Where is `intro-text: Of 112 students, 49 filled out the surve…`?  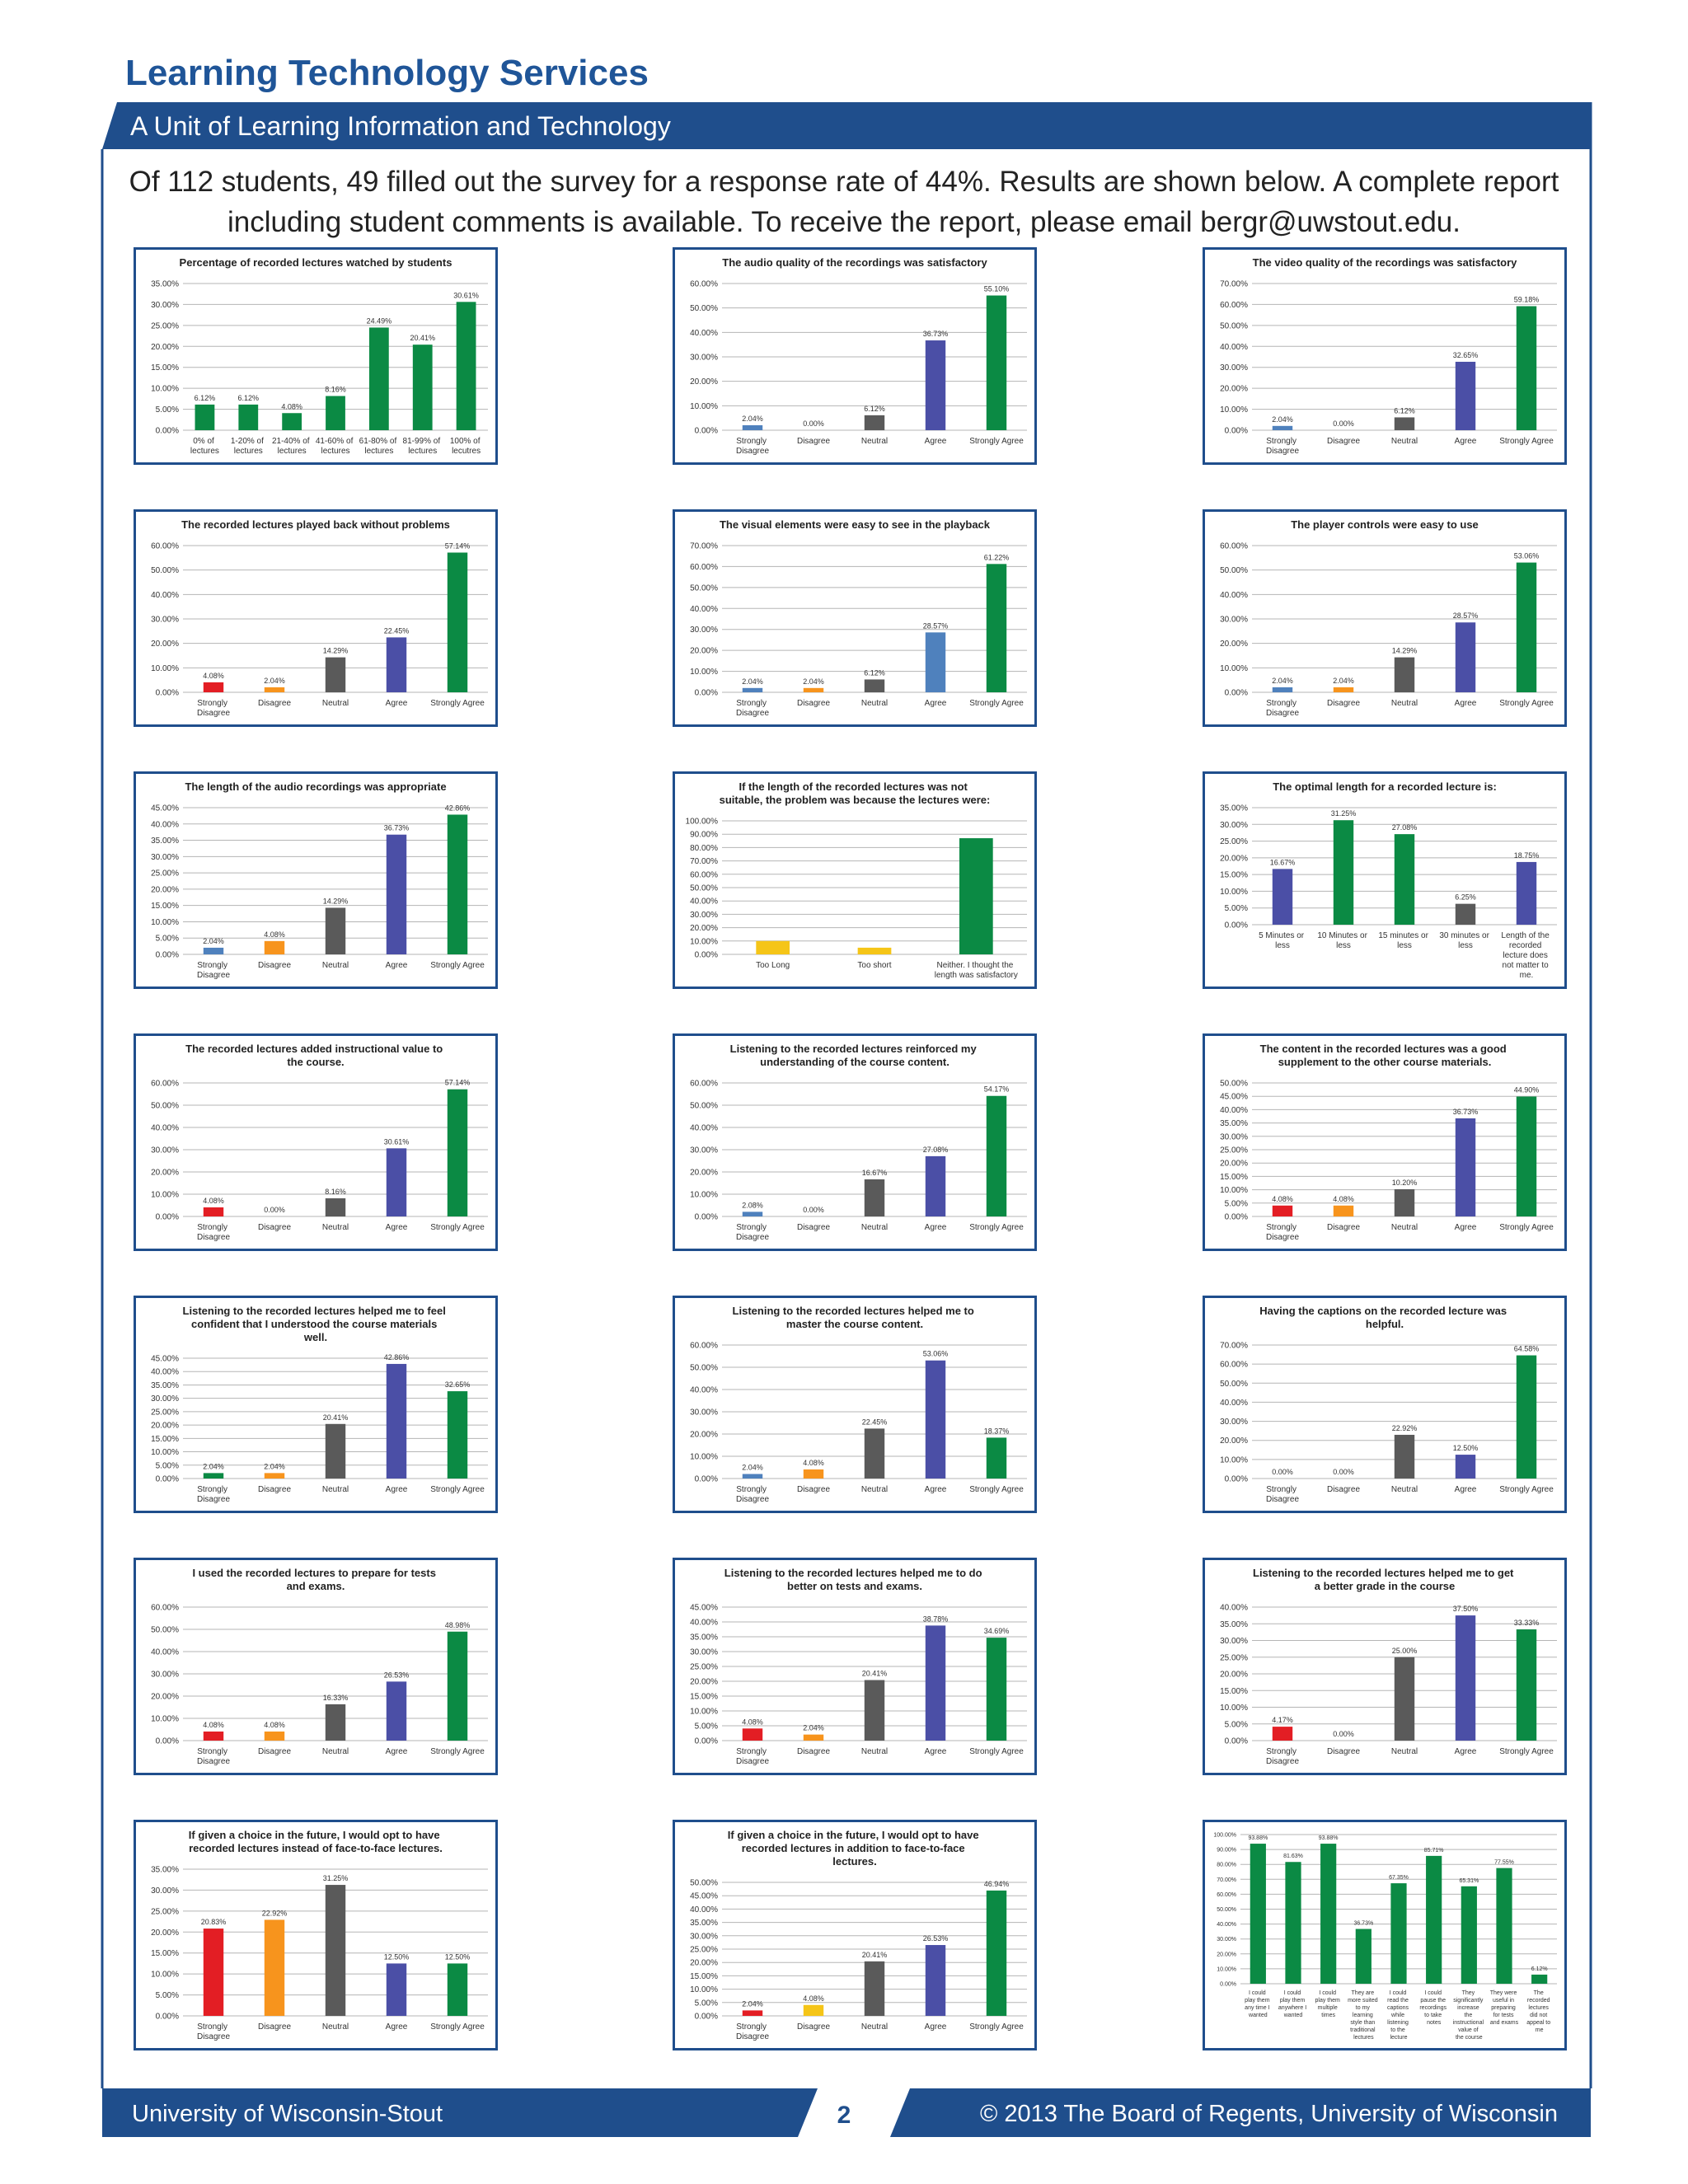
intro-text: Of 112 students, 49 filled out the surve… is located at coordinates (844, 202).